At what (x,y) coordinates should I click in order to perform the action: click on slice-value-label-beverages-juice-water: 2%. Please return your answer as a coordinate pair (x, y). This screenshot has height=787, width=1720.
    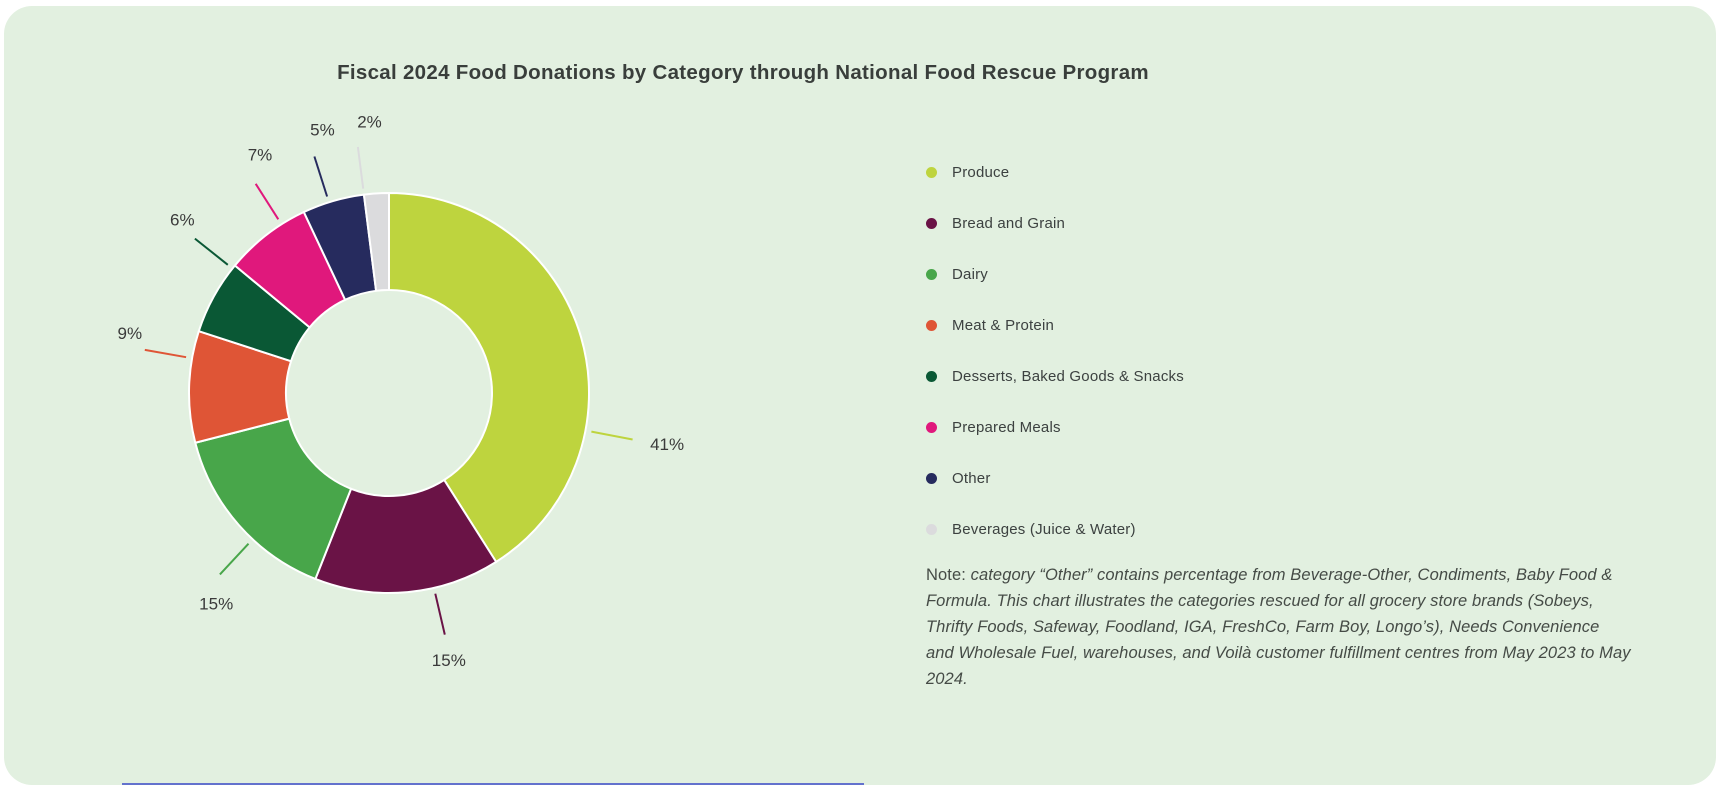
    Looking at the image, I should click on (369, 122).